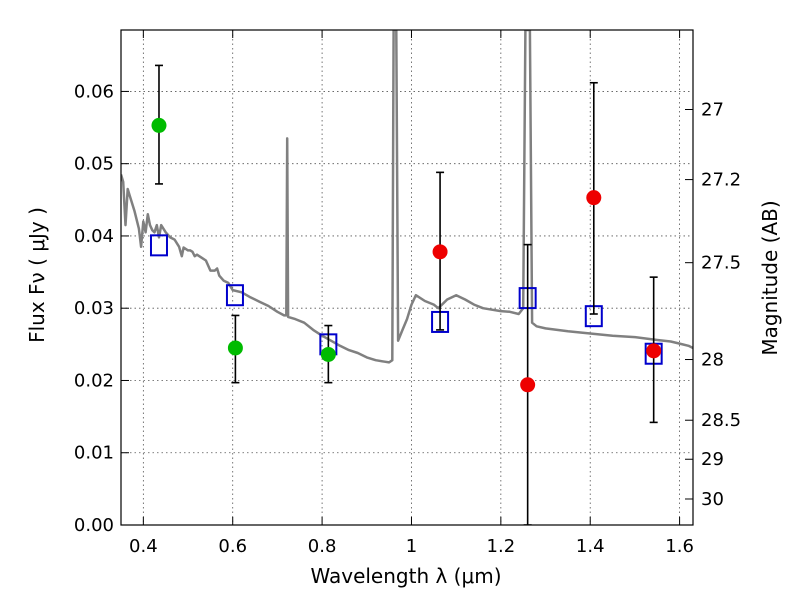  What do you see at coordinates (94, 380) in the screenshot?
I see `y-tick-label: 0.02` at bounding box center [94, 380].